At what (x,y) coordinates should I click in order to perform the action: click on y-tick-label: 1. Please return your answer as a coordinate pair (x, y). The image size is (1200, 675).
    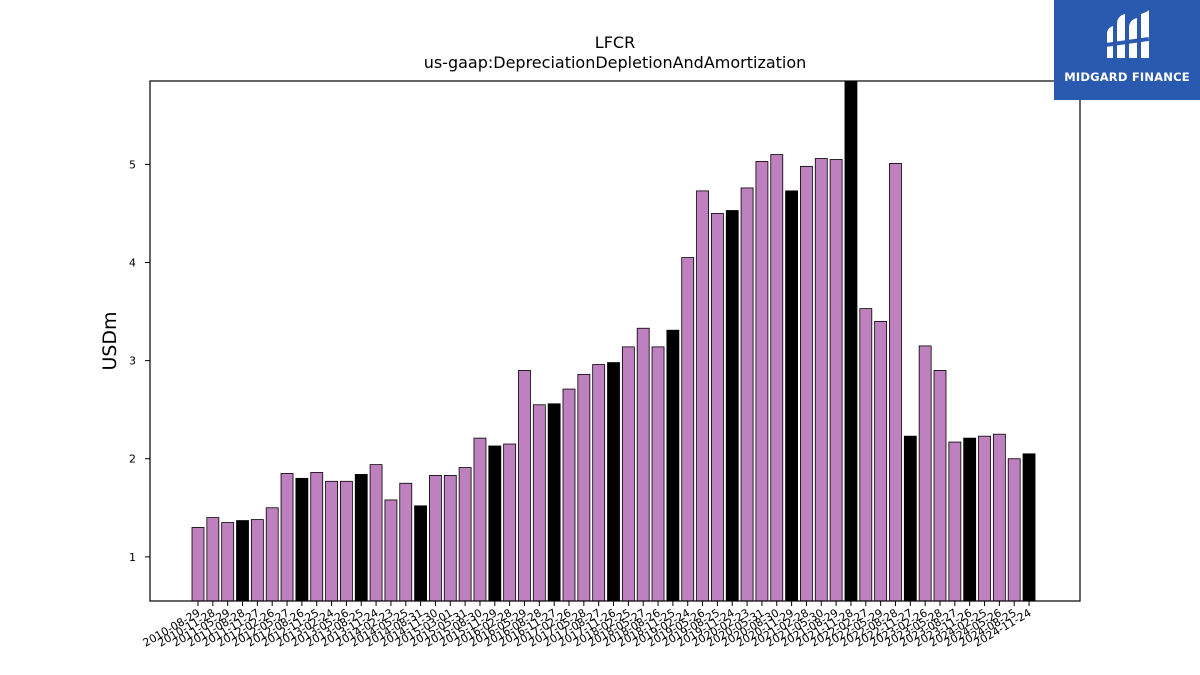
    Looking at the image, I should click on (132, 557).